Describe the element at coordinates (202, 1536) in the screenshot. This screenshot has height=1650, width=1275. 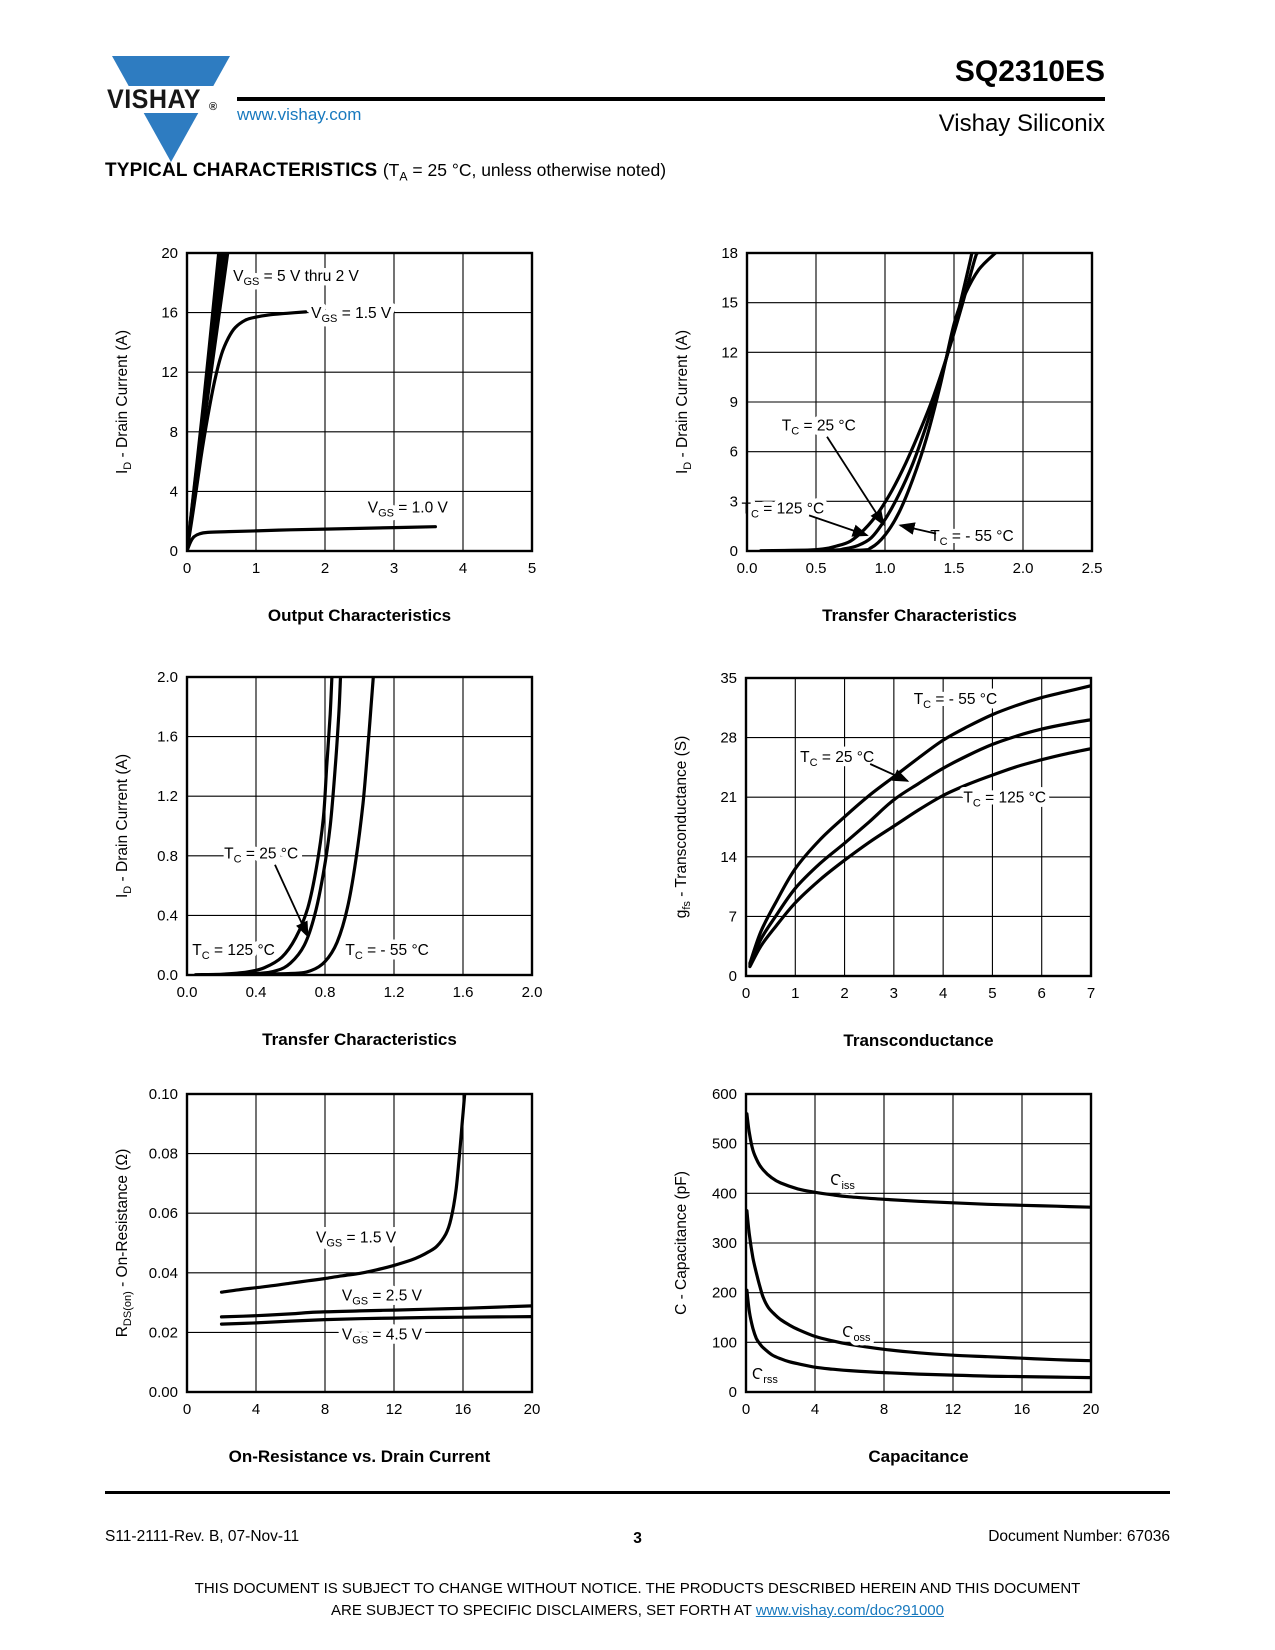
I see `footer-revision: S11-2111-Rev. B, 07-Nov-11` at that location.